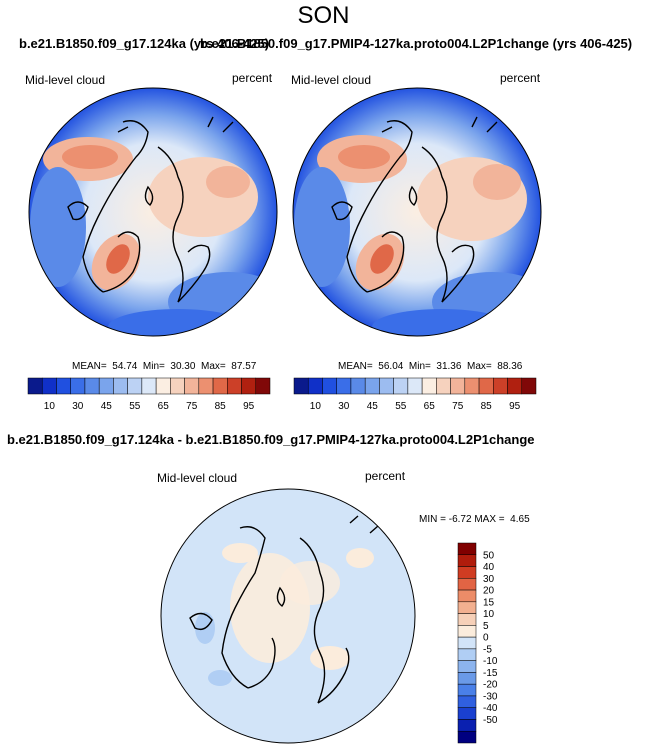 This screenshot has width=647, height=751. I want to click on right-colorbar-tick-label: 65, so click(430, 406).